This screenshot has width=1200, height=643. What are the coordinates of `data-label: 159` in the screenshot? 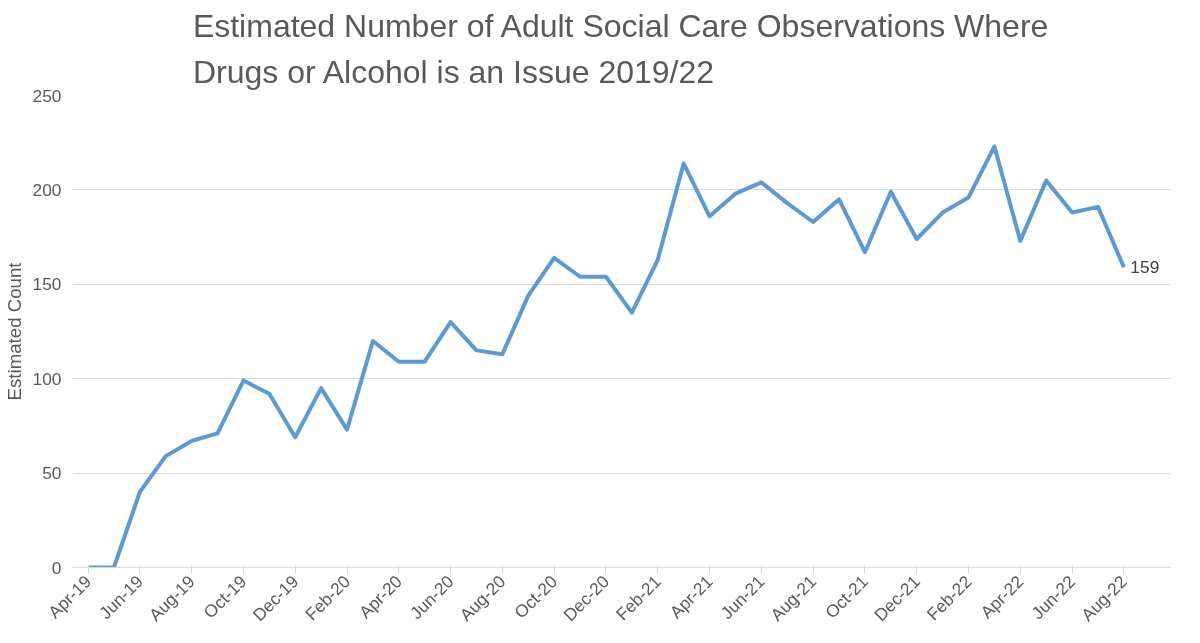 It's located at (1145, 267).